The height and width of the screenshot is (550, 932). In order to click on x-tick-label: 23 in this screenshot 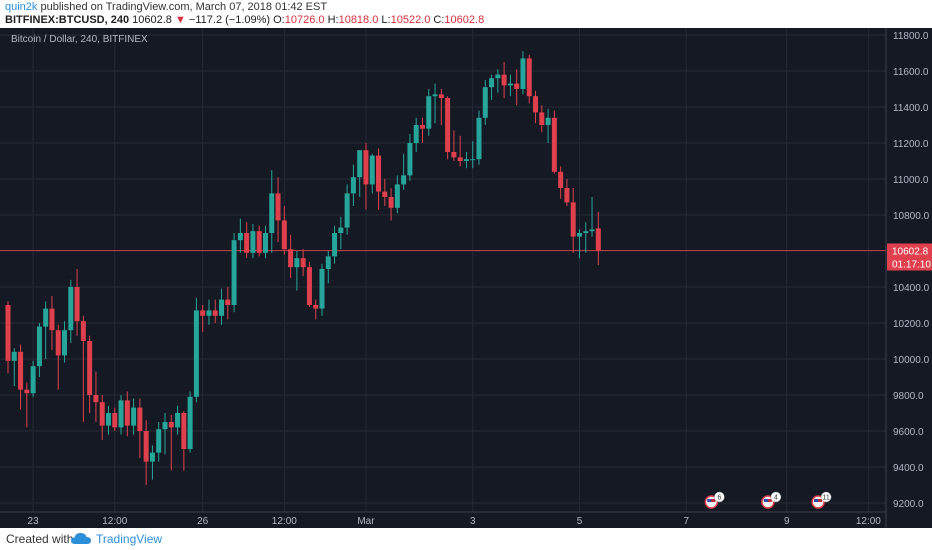, I will do `click(34, 521)`.